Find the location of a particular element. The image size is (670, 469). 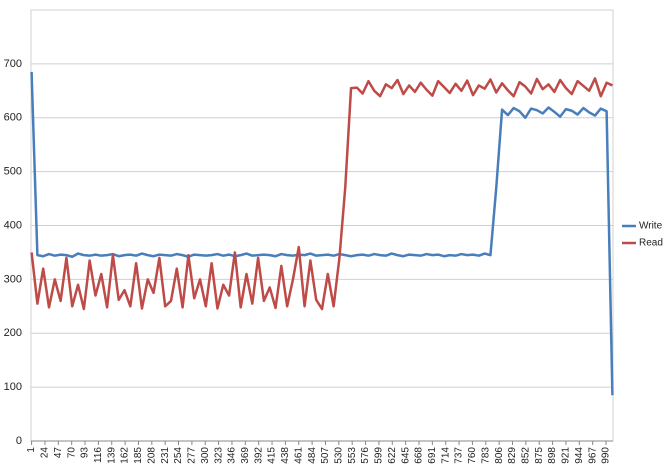

x-tick-label: 323 is located at coordinates (218, 455).